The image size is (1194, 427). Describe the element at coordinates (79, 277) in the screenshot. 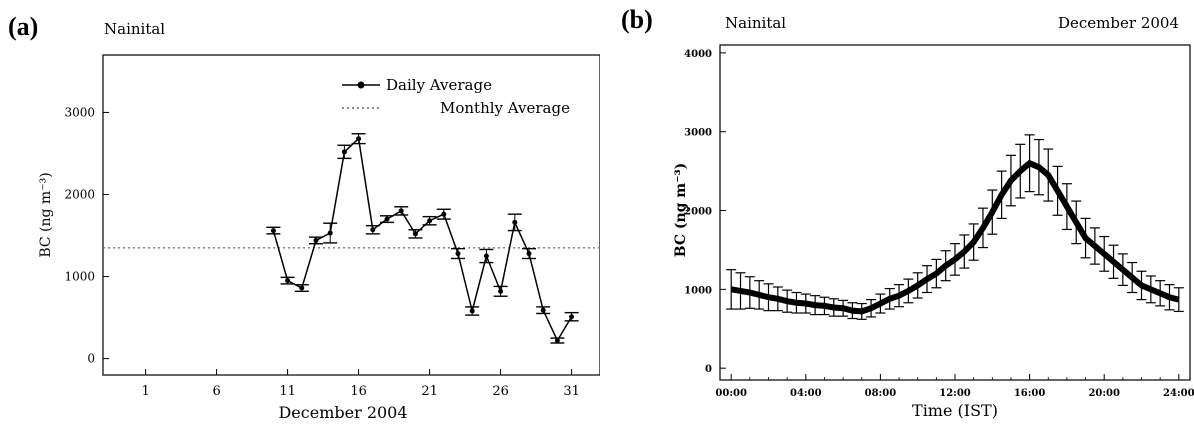

I see `y-tick-label-a: 1000` at that location.